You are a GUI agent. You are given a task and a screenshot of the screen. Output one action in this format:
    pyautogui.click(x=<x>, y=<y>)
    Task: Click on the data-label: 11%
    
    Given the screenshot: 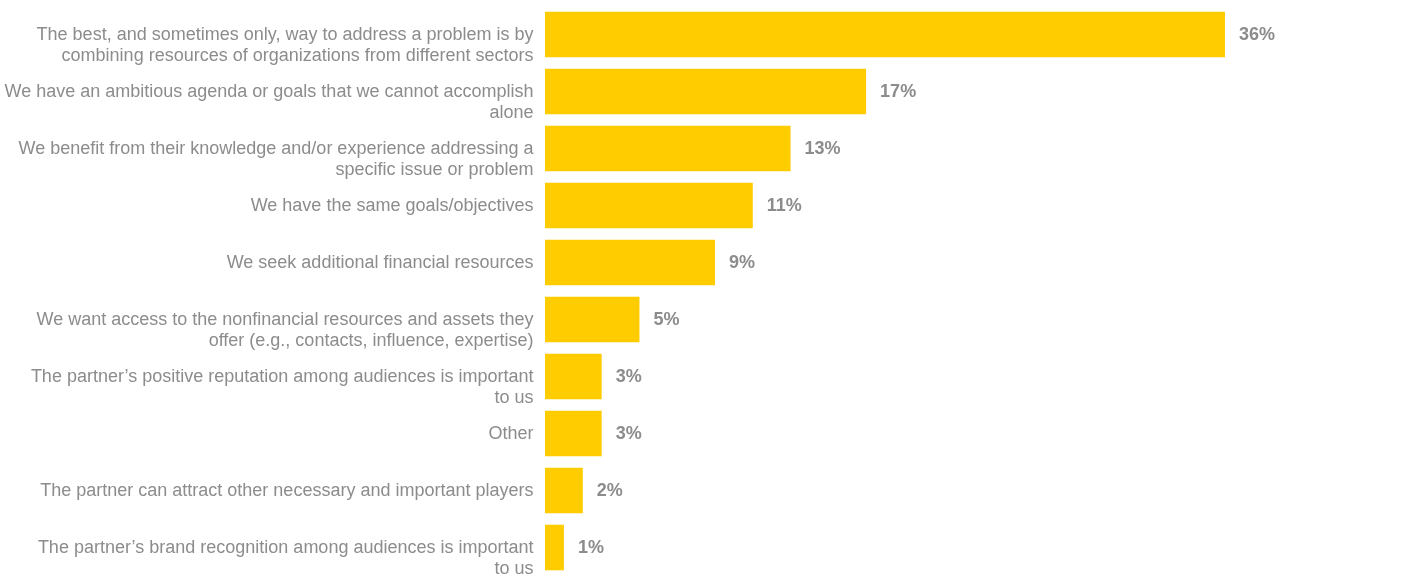 What is the action you would take?
    pyautogui.click(x=784, y=204)
    